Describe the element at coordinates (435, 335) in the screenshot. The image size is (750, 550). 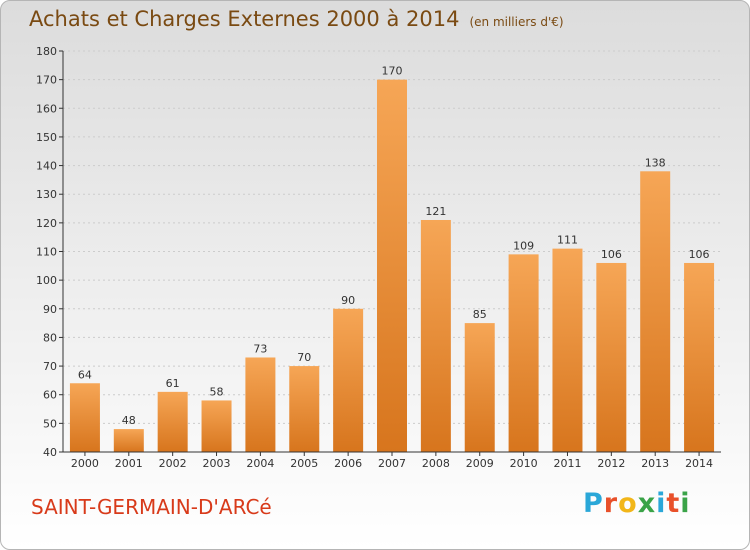
I see `bar-2008` at that location.